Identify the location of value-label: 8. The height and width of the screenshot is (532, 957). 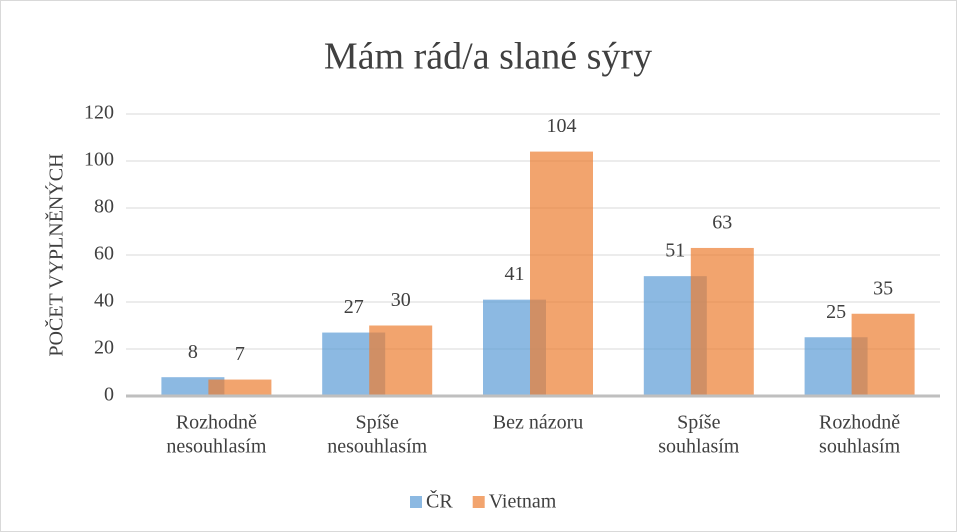
(193, 352).